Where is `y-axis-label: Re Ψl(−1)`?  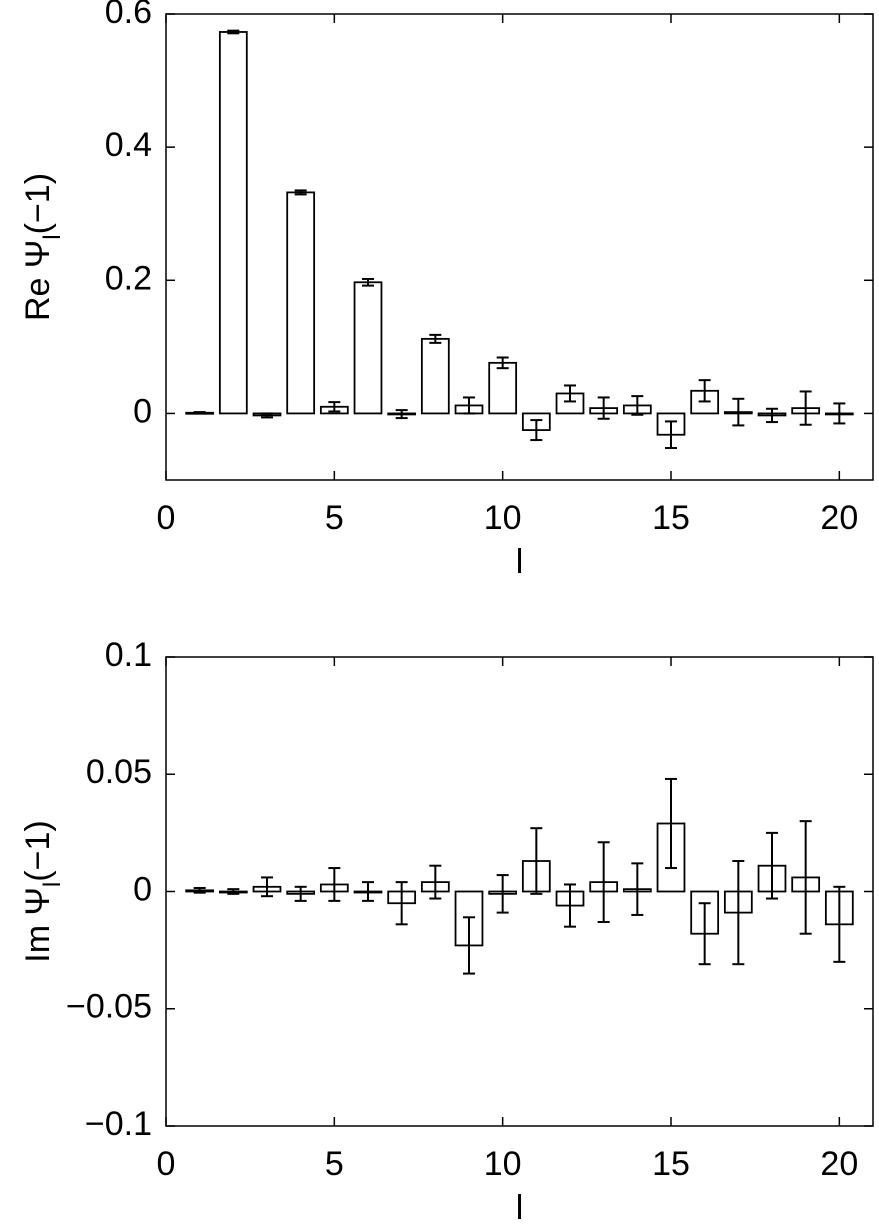 y-axis-label: Re Ψl(−1) is located at coordinates (42, 247).